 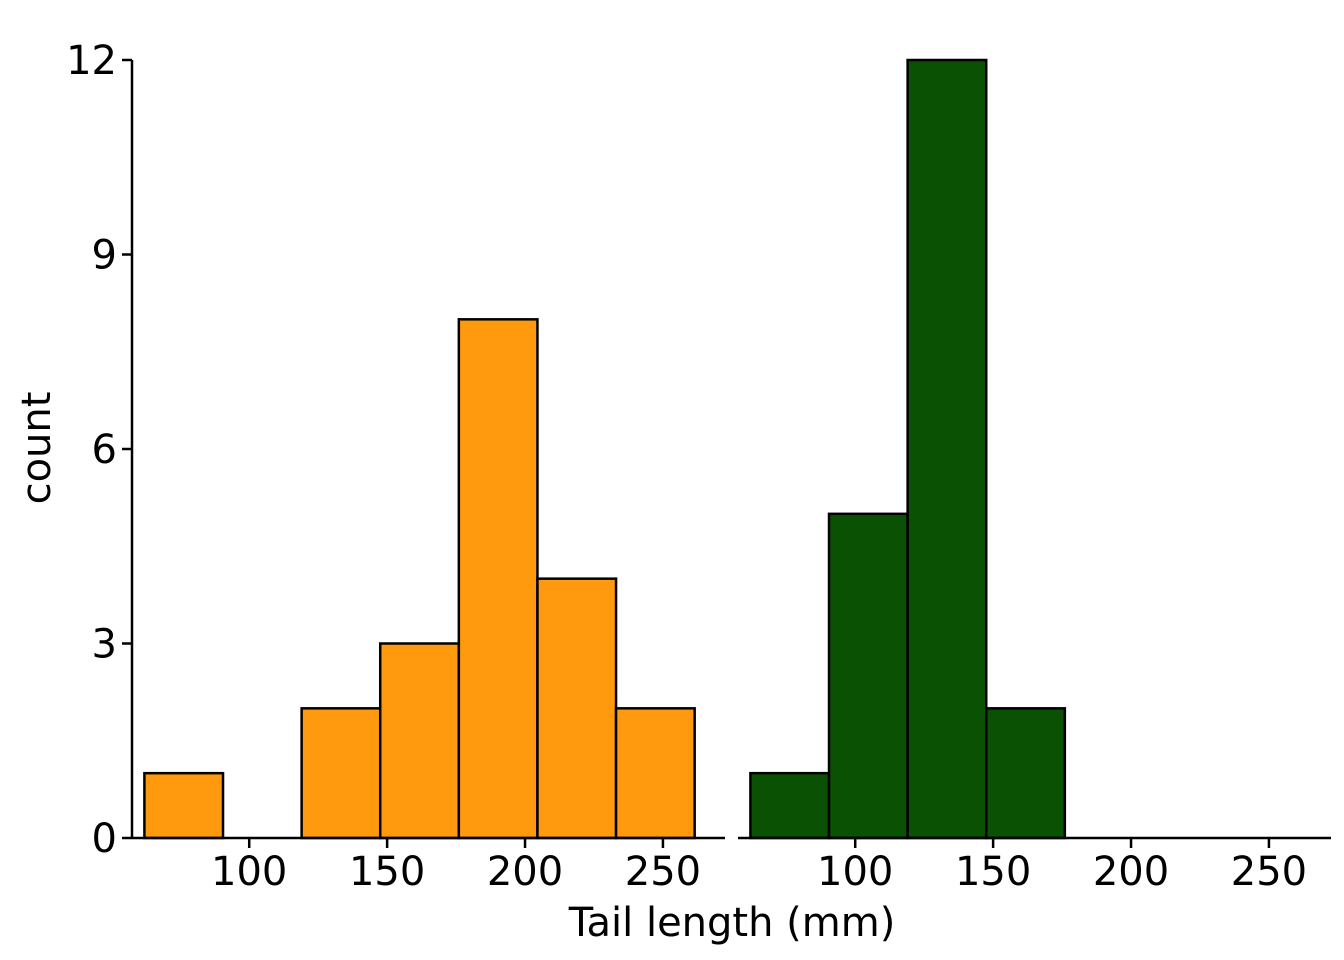 I want to click on x-tick-label-left-200: 200, so click(x=525, y=872).